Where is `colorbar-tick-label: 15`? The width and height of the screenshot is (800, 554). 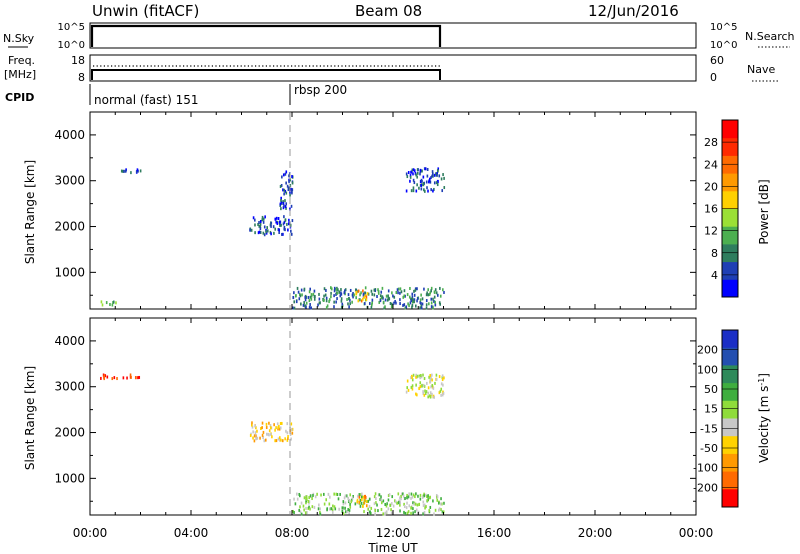 colorbar-tick-label: 15 is located at coordinates (711, 409).